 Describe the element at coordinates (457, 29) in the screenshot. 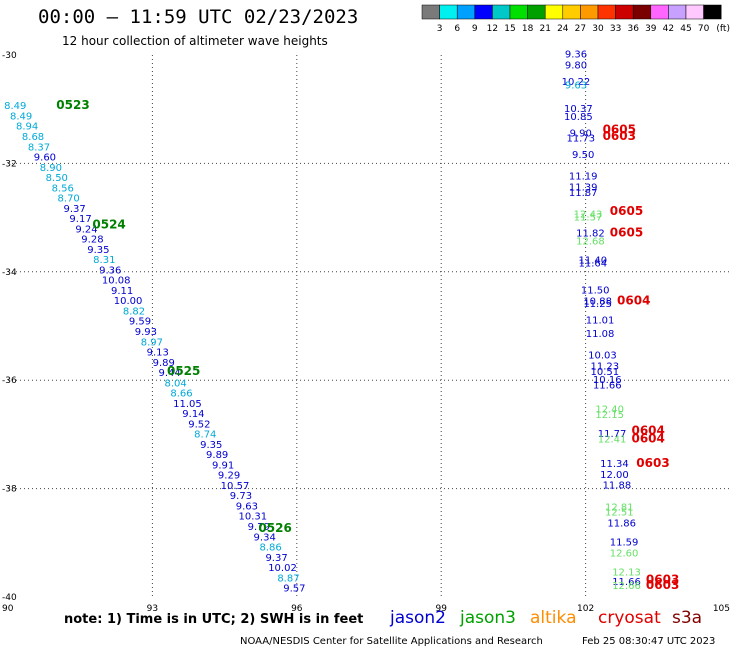

I see `color-scale-label: 6` at that location.